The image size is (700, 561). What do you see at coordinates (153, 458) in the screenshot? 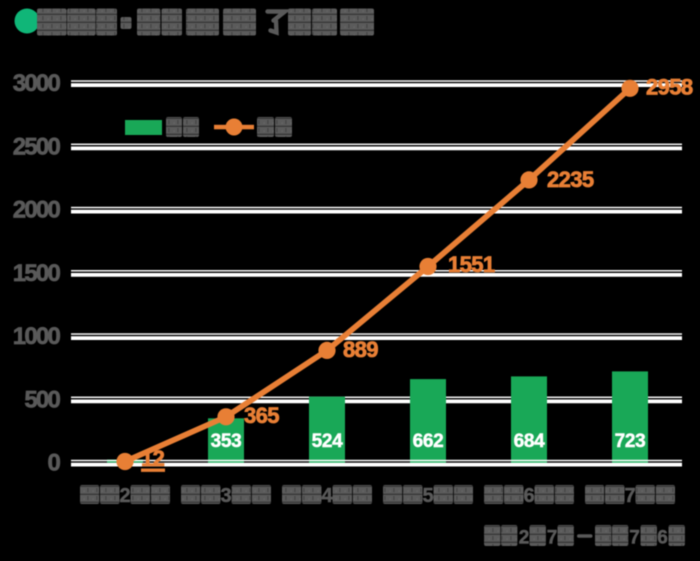
I see `svg-text: 12` at bounding box center [153, 458].